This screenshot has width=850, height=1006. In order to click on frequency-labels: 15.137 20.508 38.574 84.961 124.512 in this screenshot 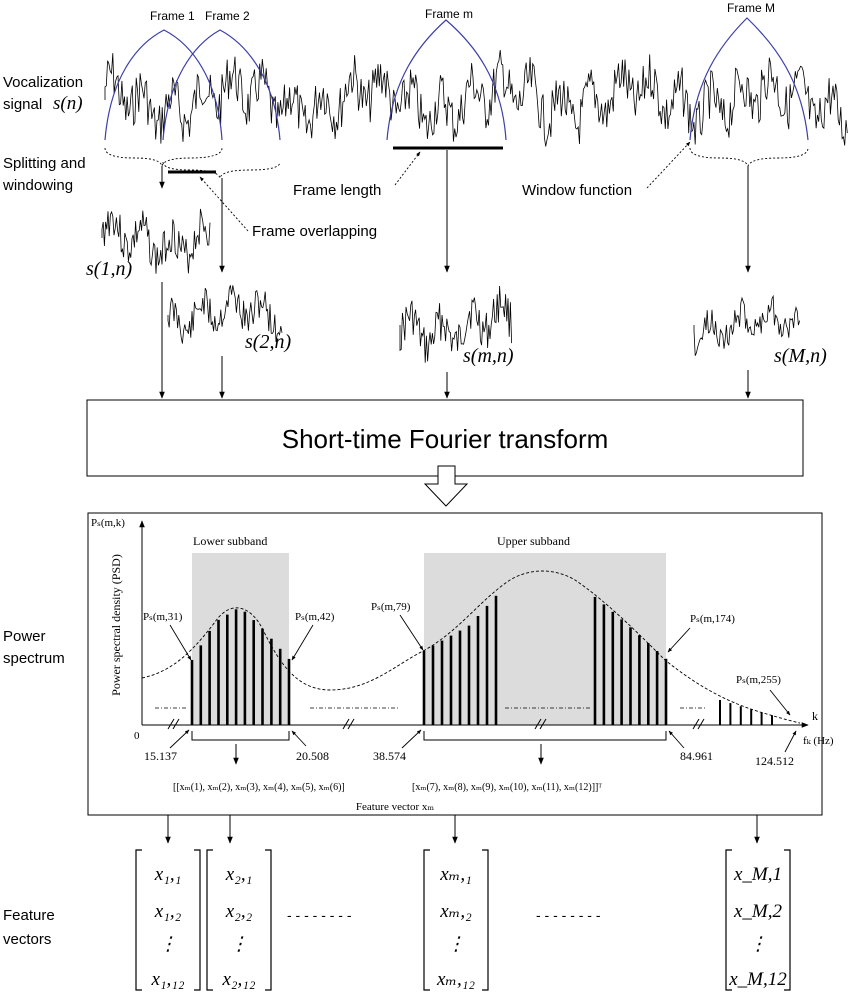, I will do `click(470, 748)`.